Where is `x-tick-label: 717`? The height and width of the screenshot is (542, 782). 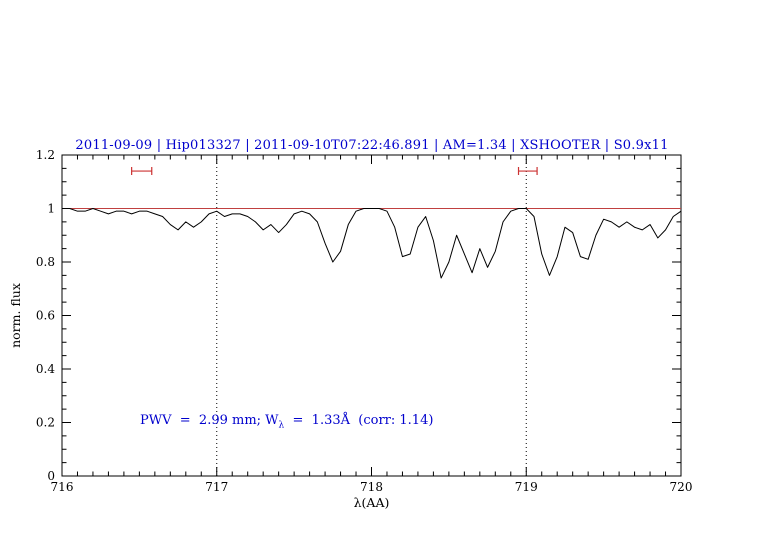 x-tick-label: 717 is located at coordinates (216, 487).